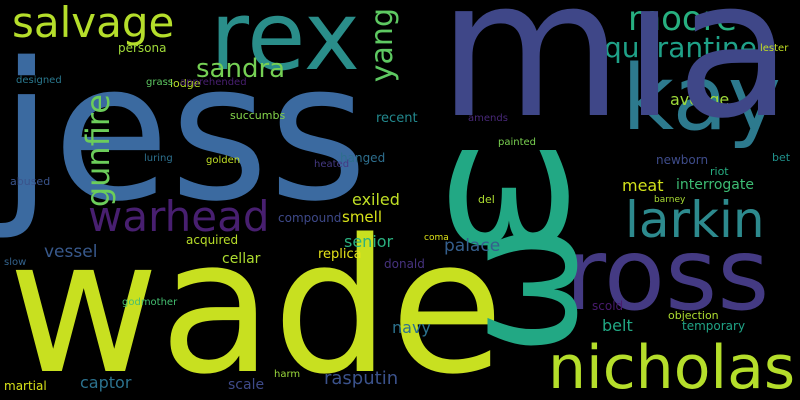  What do you see at coordinates (361, 378) in the screenshot?
I see `word: rasputin` at bounding box center [361, 378].